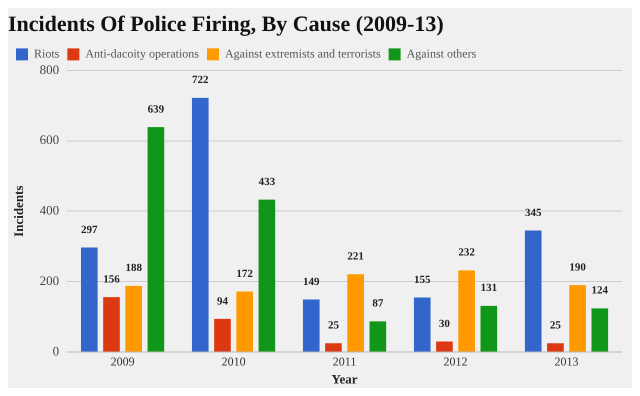 The image size is (640, 396). I want to click on y-axis-title: Incidents, so click(18, 211).